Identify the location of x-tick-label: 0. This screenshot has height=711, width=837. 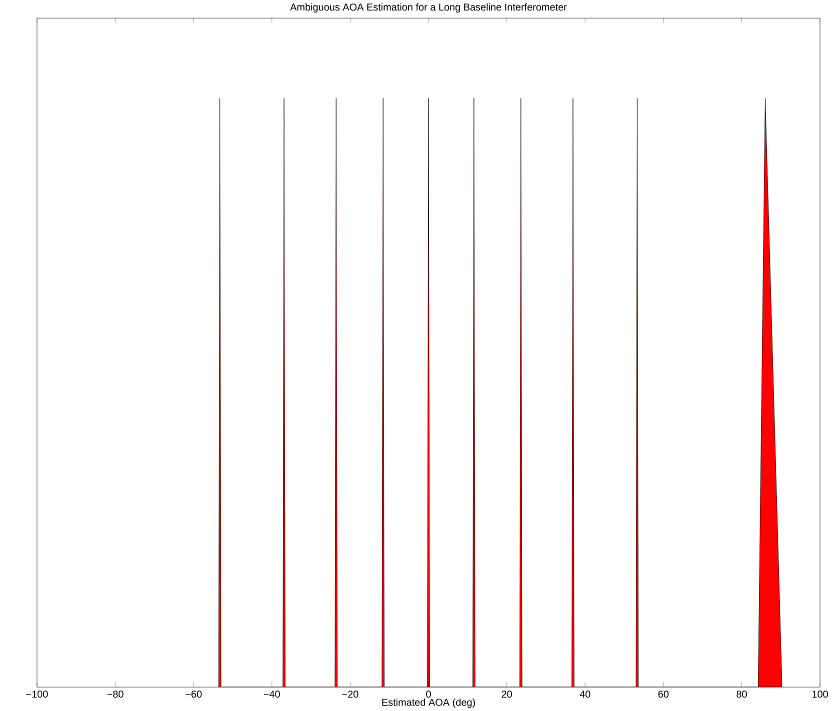
(428, 694).